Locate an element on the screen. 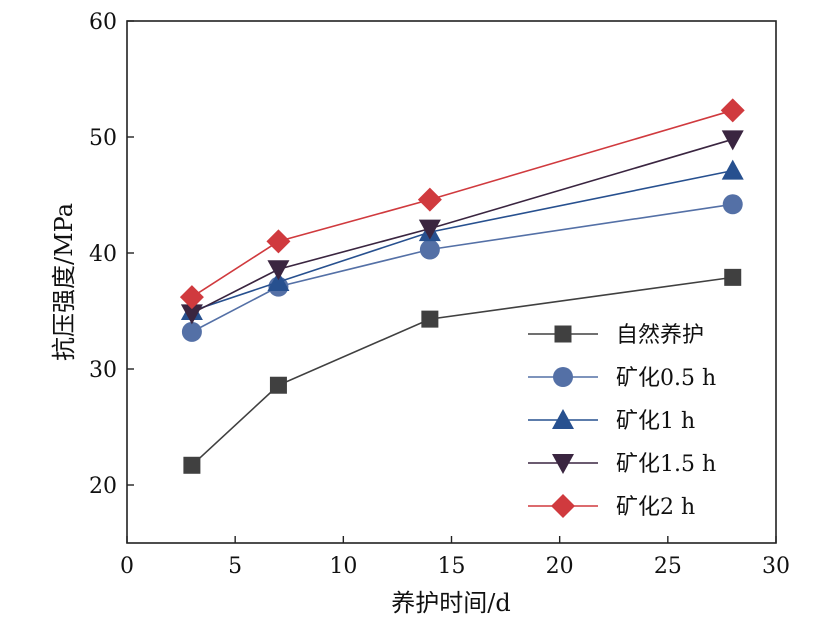 This screenshot has width=827, height=625. legend-label: 矿化2 h is located at coordinates (655, 507).